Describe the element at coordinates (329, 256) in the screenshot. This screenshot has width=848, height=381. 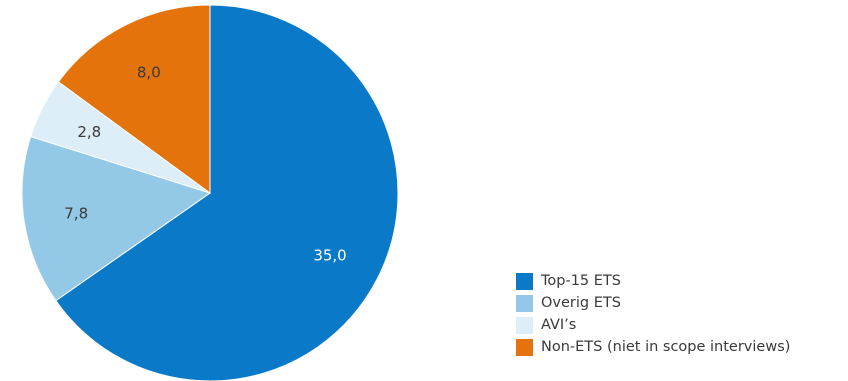
I see `data-label: 35,0` at that location.